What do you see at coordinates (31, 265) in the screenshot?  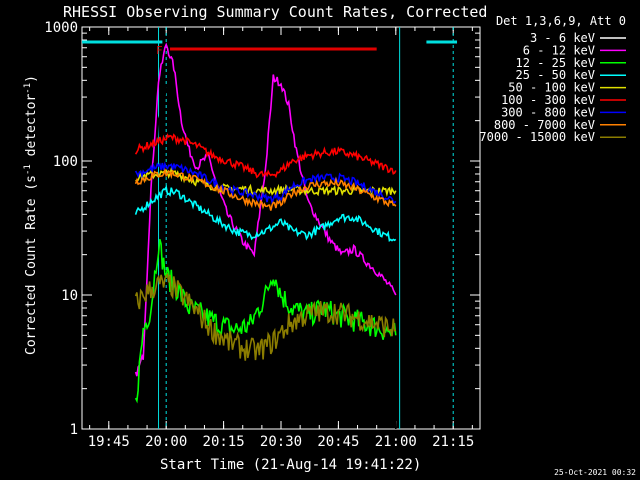 I see `y-axis-label-main: Corrected Count Rate (s` at bounding box center [31, 265].